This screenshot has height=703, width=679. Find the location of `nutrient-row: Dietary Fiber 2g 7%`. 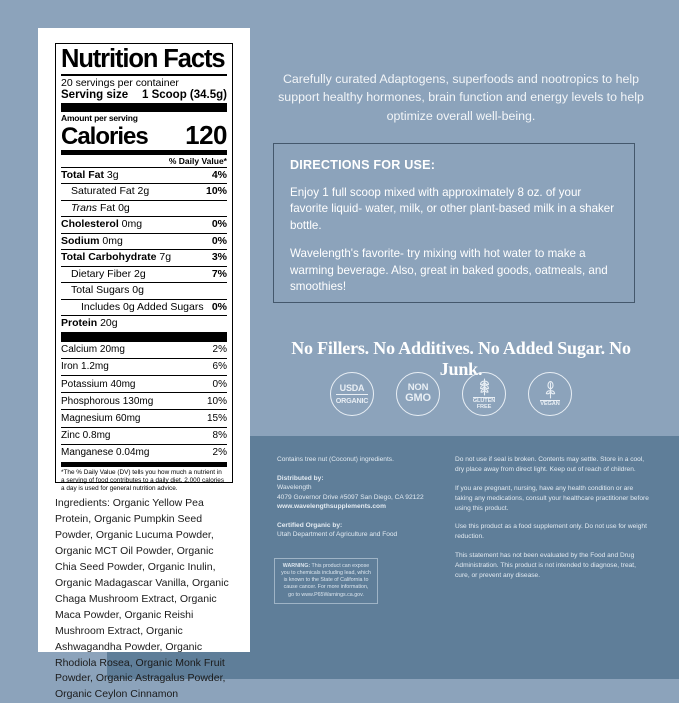

nutrient-row: Dietary Fiber 2g 7% is located at coordinates (144, 274).